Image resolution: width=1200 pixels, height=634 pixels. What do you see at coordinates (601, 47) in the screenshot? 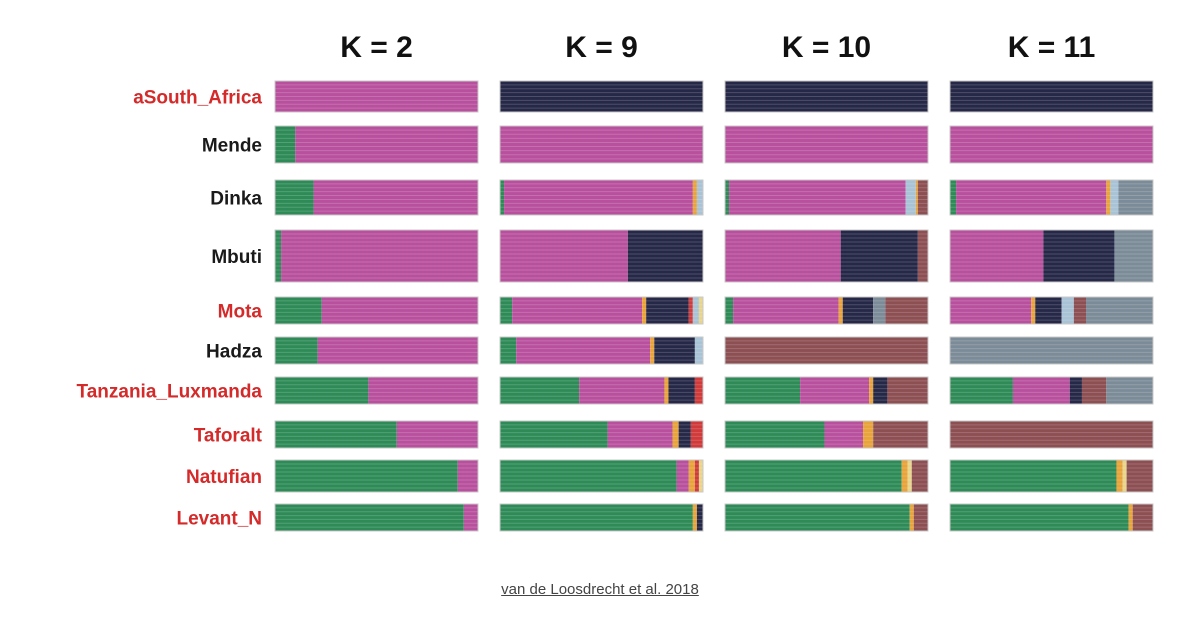
I see `panel-title: K = 9` at bounding box center [601, 47].